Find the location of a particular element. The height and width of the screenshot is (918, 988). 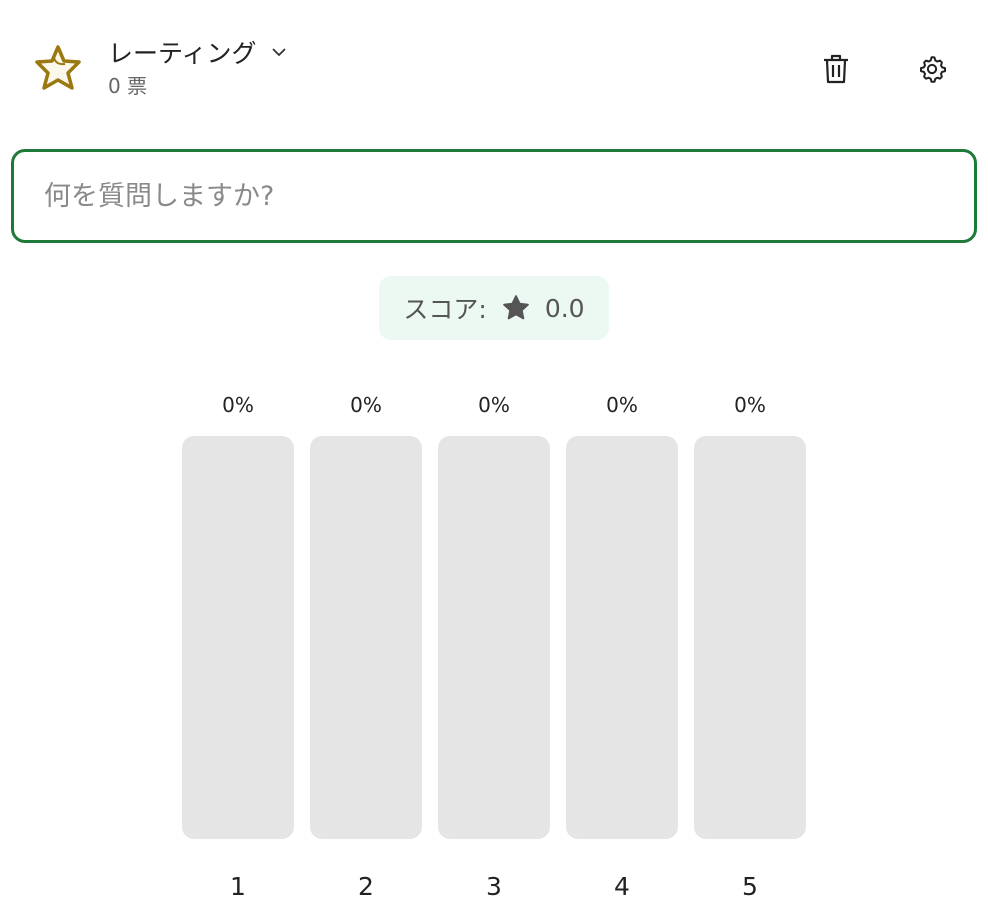

gear-icon is located at coordinates (932, 69).